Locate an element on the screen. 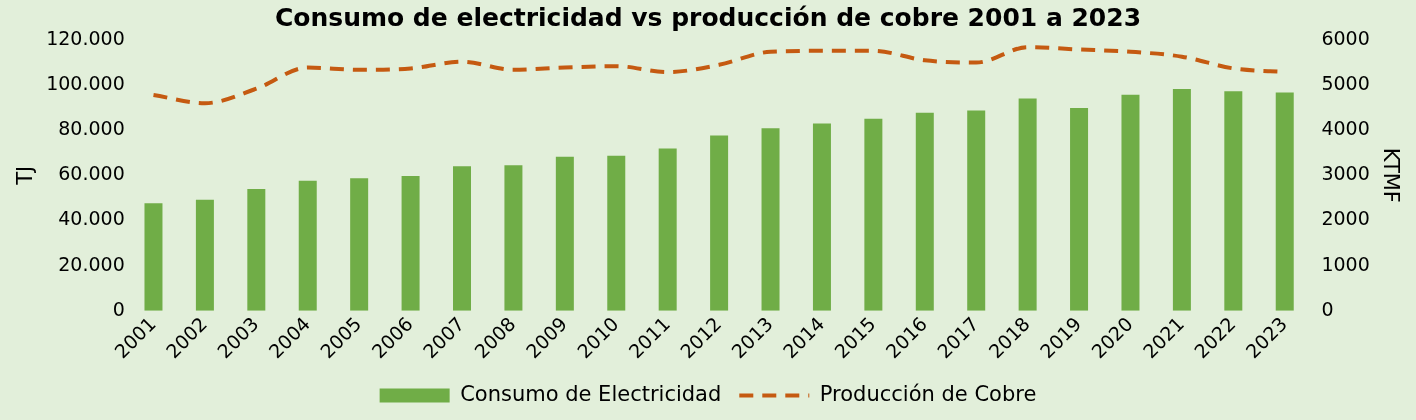 This screenshot has height=420, width=1416. y2-tick-label: 3000 is located at coordinates (1345, 173).